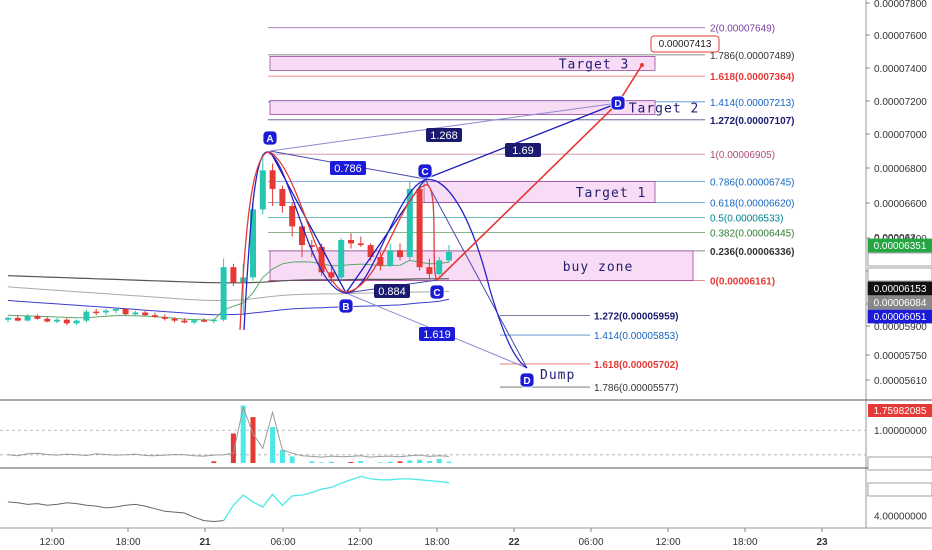 This screenshot has height=550, width=932. Describe the element at coordinates (359, 542) in the screenshot. I see `time-tick-label: 12:00` at that location.